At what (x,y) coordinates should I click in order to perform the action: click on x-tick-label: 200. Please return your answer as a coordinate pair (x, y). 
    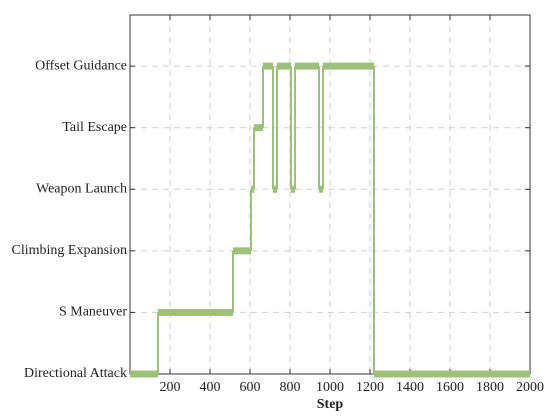
    Looking at the image, I should click on (170, 387).